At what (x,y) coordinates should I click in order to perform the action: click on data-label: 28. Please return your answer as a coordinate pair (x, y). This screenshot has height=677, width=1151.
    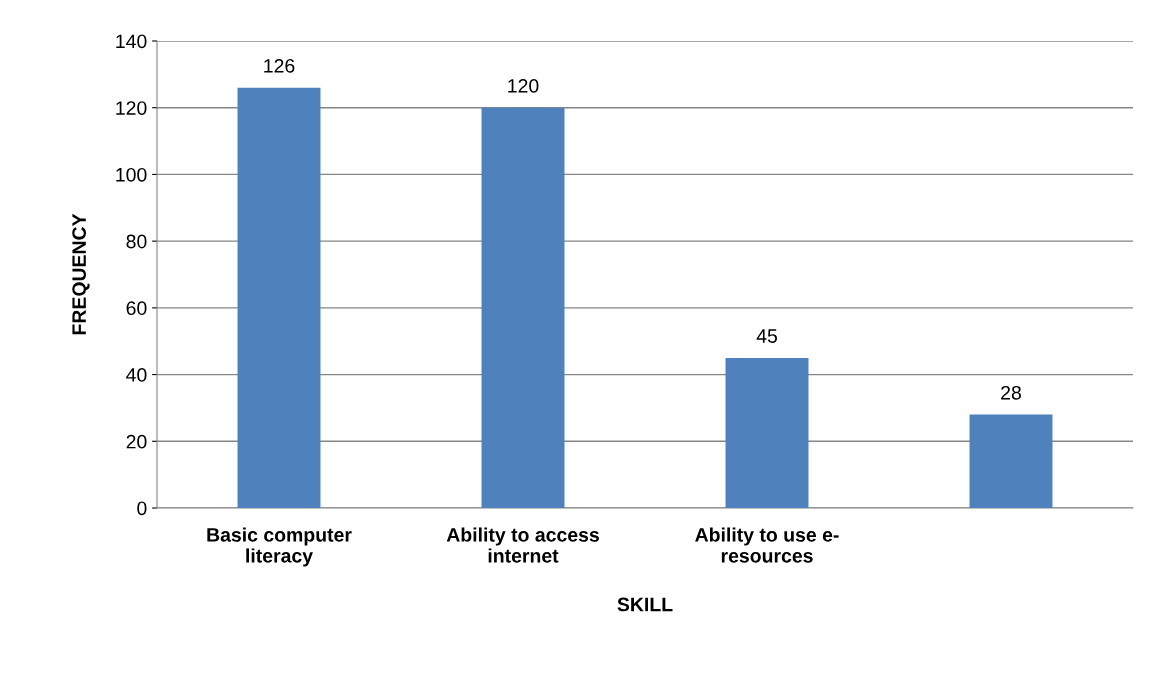
    Looking at the image, I should click on (1011, 392).